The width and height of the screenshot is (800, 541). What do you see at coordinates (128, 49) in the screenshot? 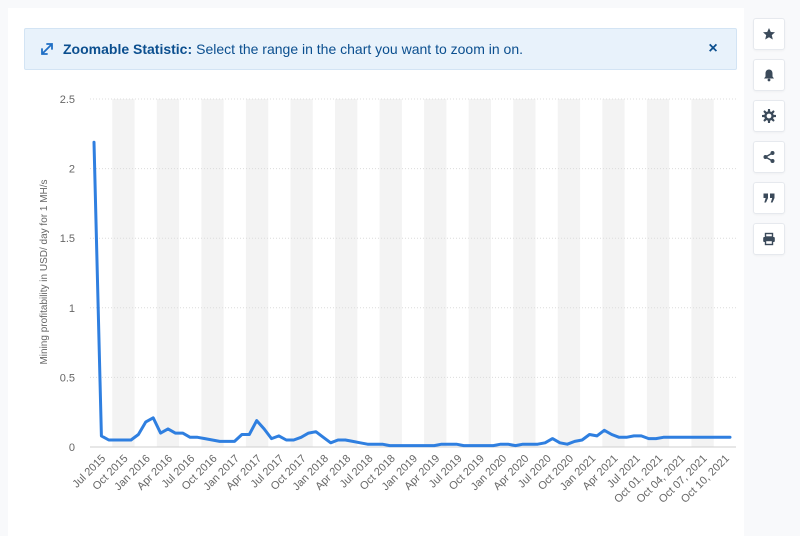
I see `zoom-banner-title: Zoomable Statistic:` at bounding box center [128, 49].